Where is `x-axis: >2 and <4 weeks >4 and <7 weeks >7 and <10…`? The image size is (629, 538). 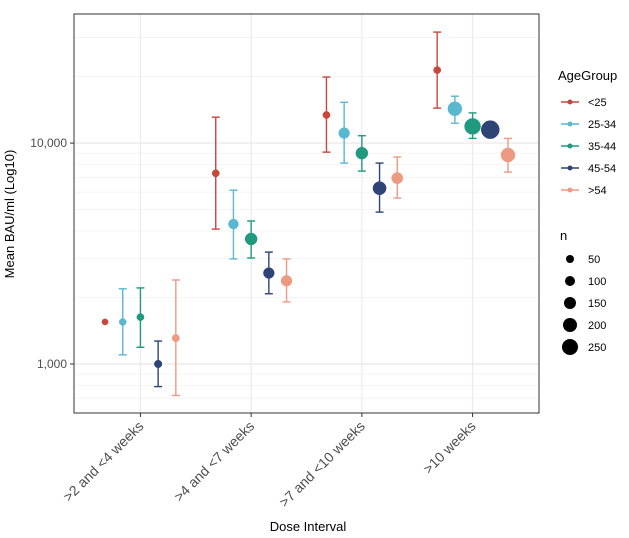 x-axis: >2 and <4 weeks >4 and <7 weeks >7 and <10… is located at coordinates (269, 461).